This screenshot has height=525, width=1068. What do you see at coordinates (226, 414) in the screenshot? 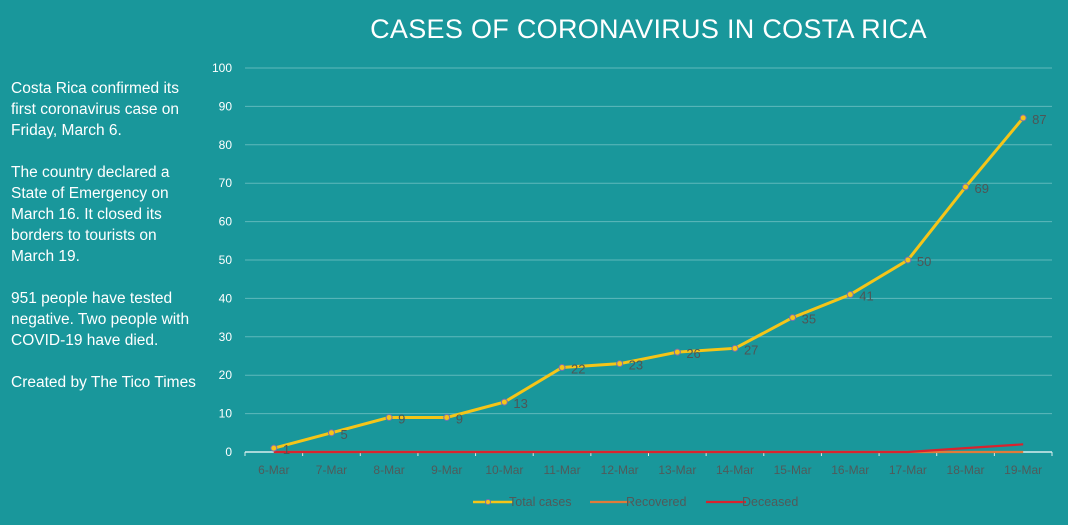
I see `y-tick-label: 10` at bounding box center [226, 414].